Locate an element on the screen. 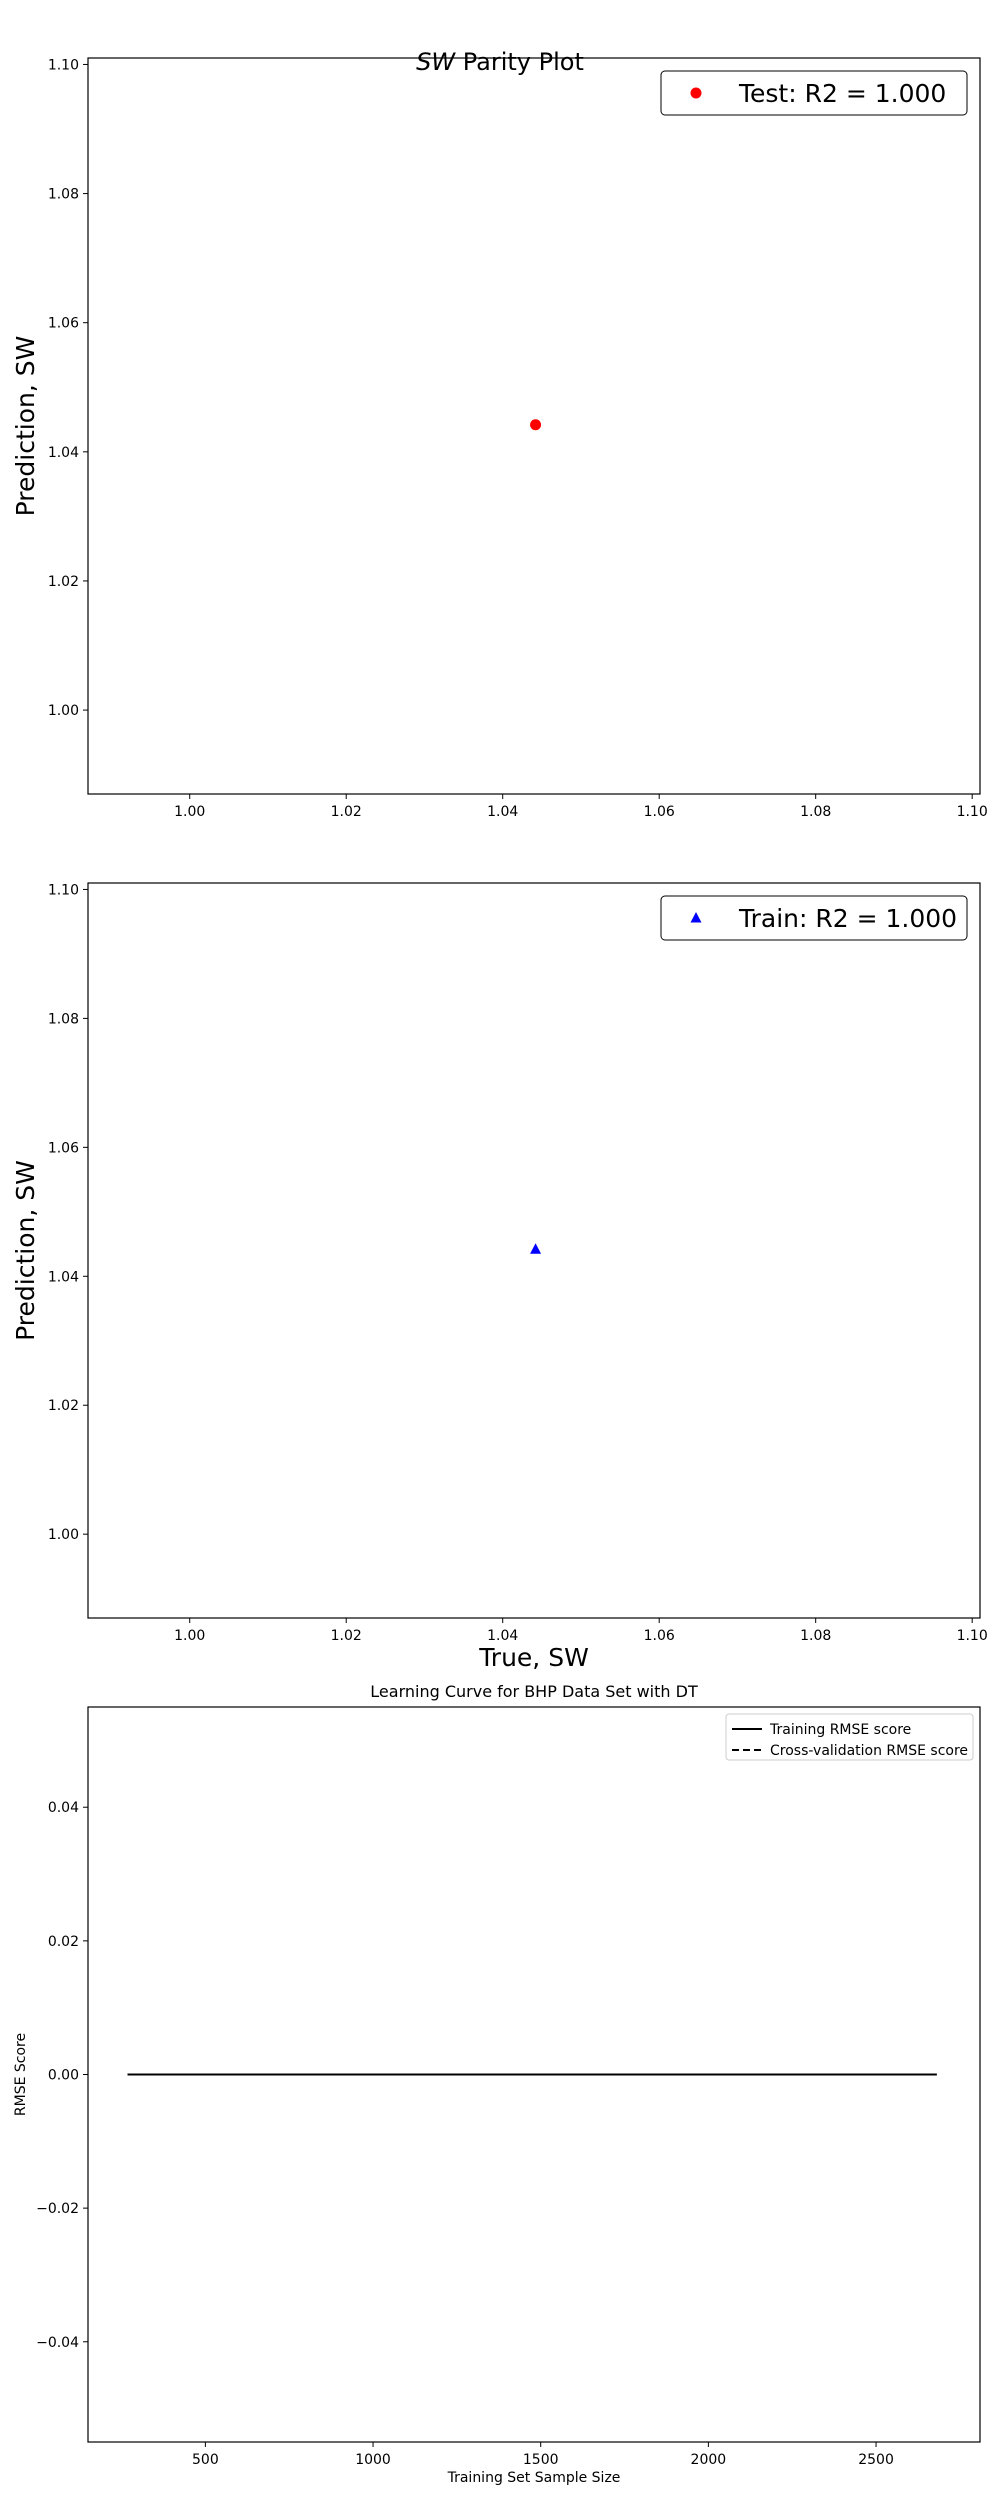 This screenshot has width=1000, height=2500. y-tick-label: −0.02 is located at coordinates (57, 2209).